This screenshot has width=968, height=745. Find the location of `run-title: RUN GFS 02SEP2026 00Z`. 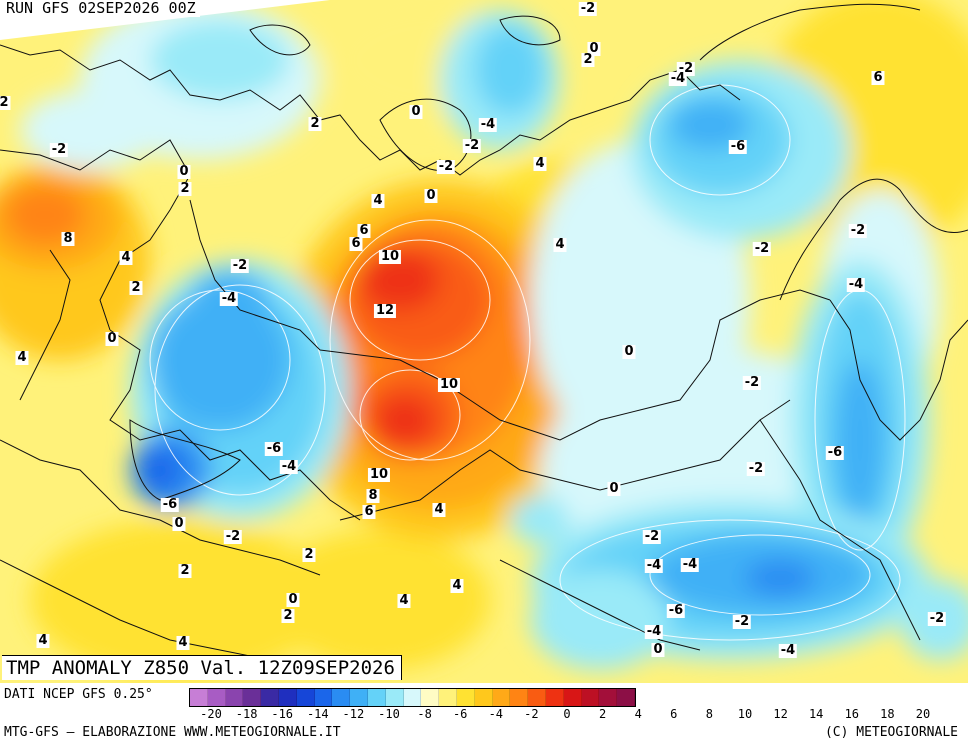

run-title: RUN GFS 02SEP2026 00Z is located at coordinates (102, 8).